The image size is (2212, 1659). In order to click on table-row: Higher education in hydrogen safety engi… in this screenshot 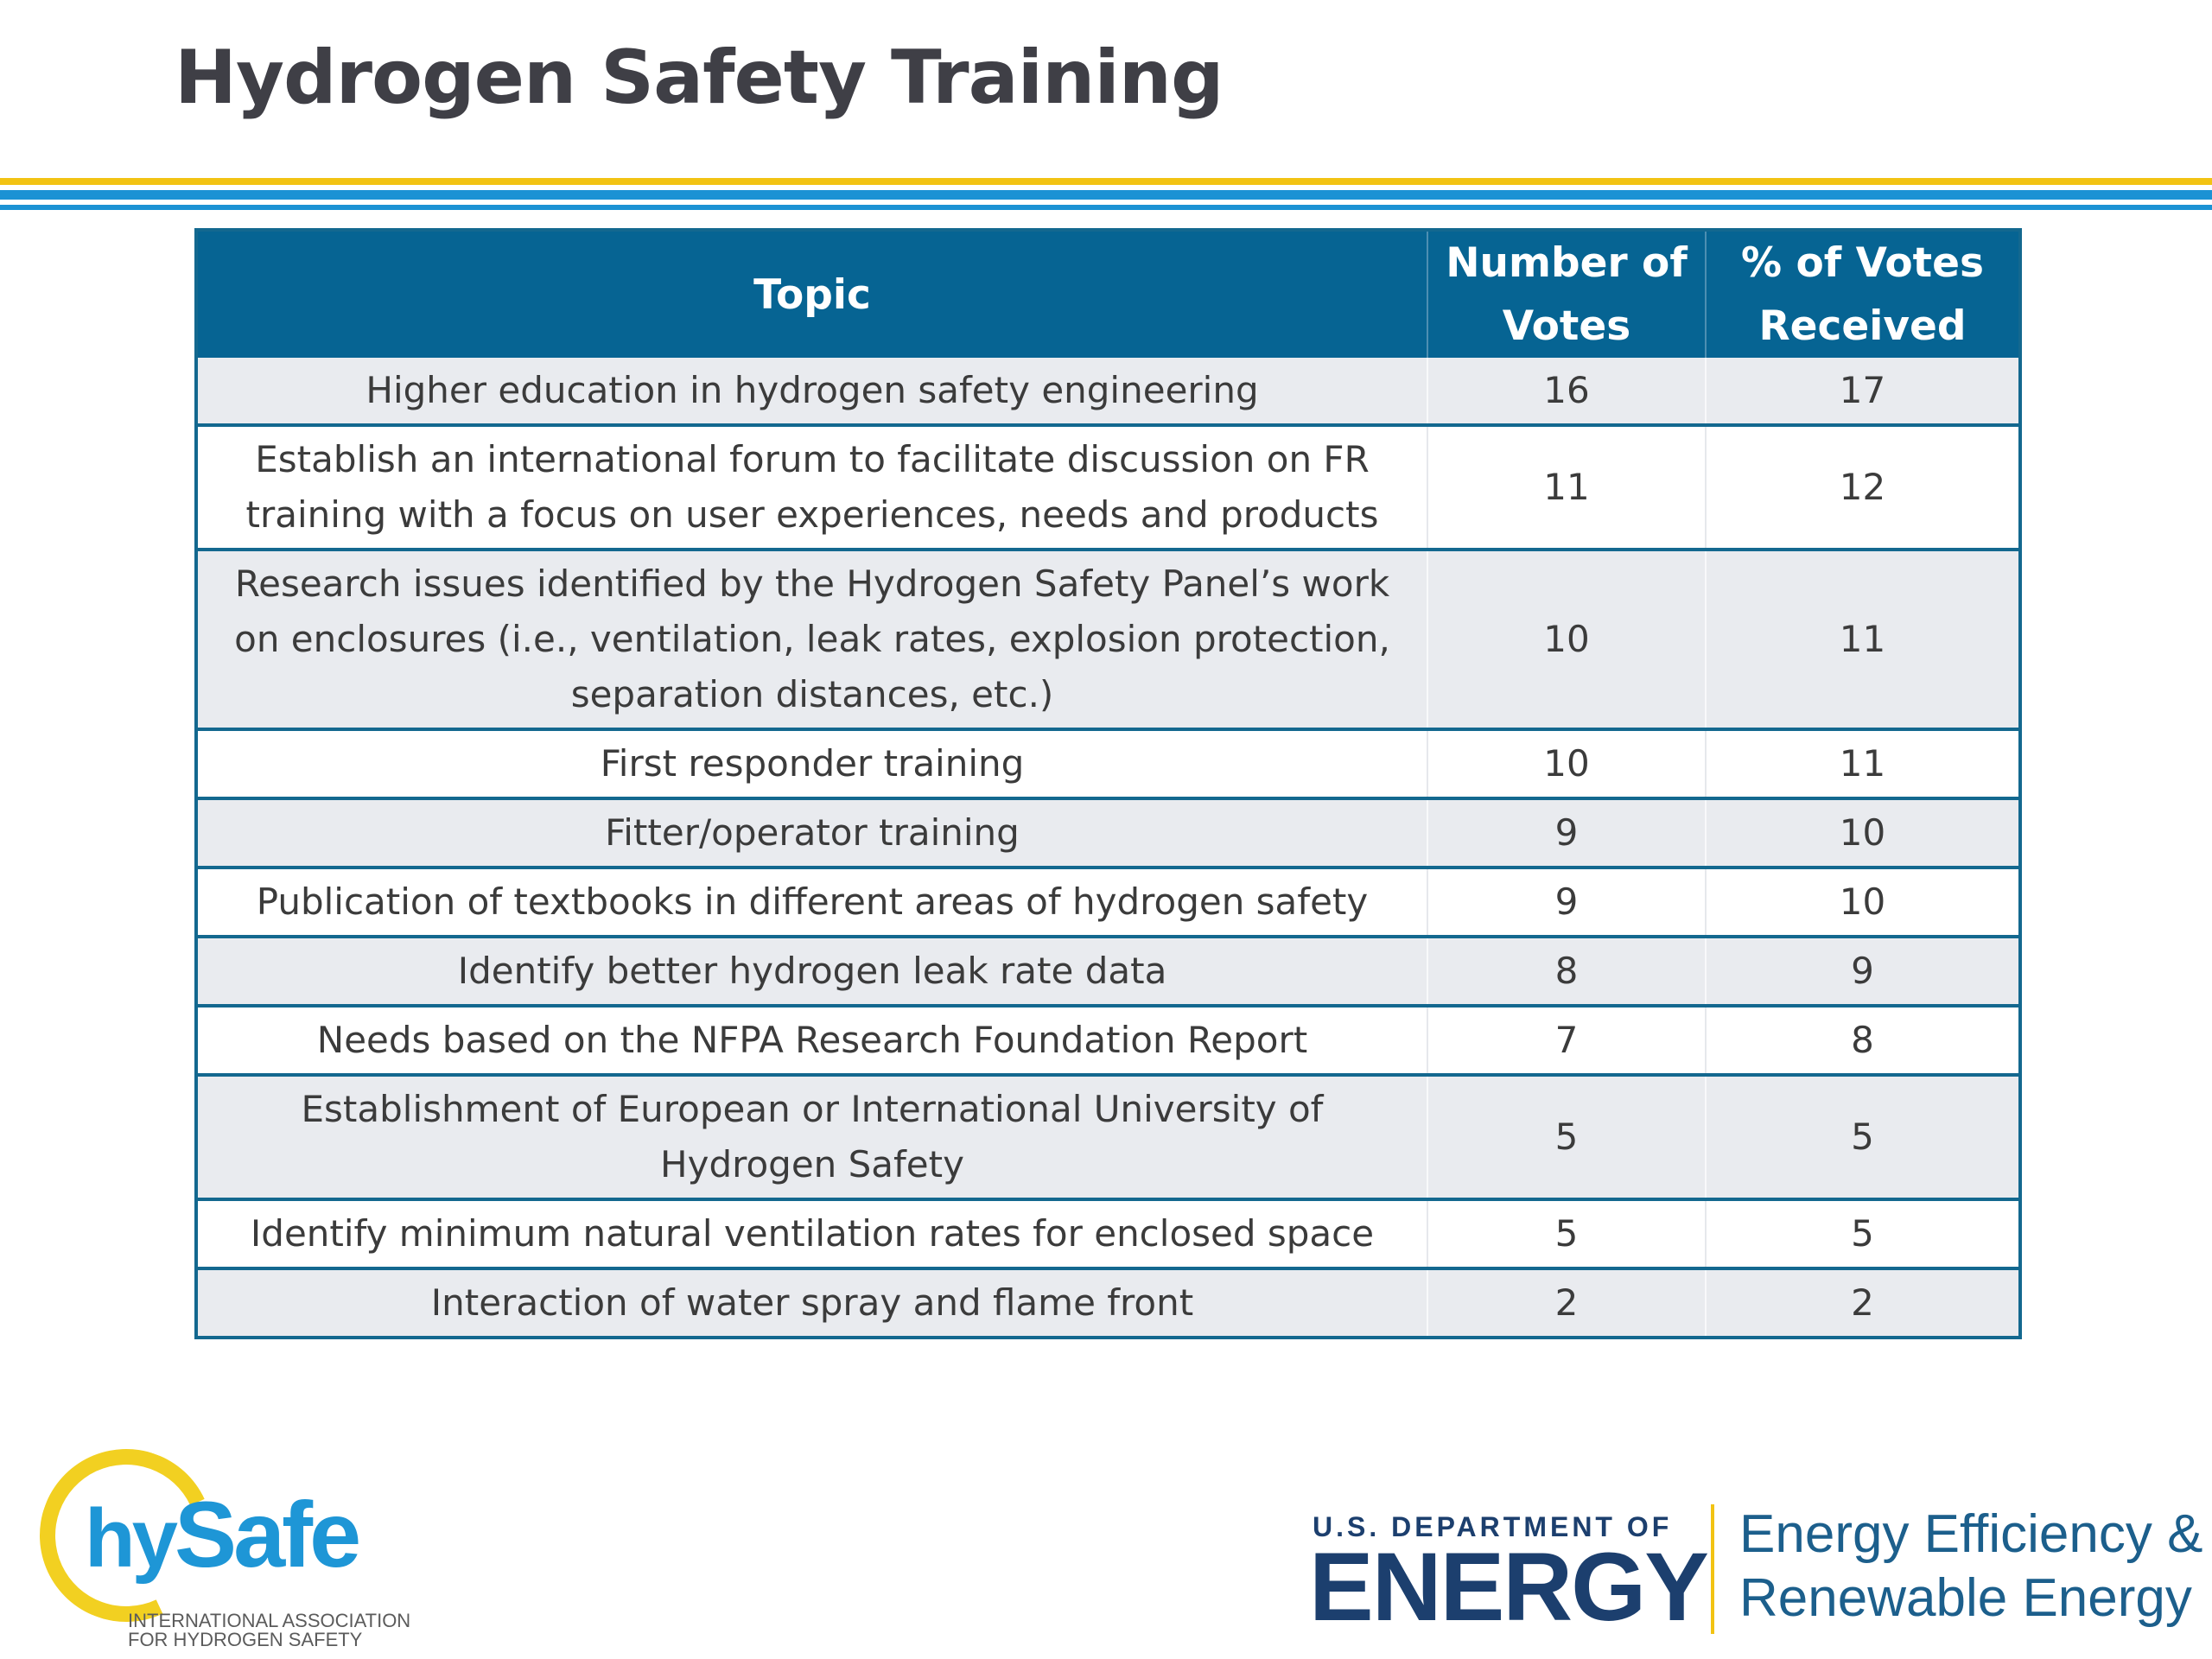, I will do `click(1108, 392)`.